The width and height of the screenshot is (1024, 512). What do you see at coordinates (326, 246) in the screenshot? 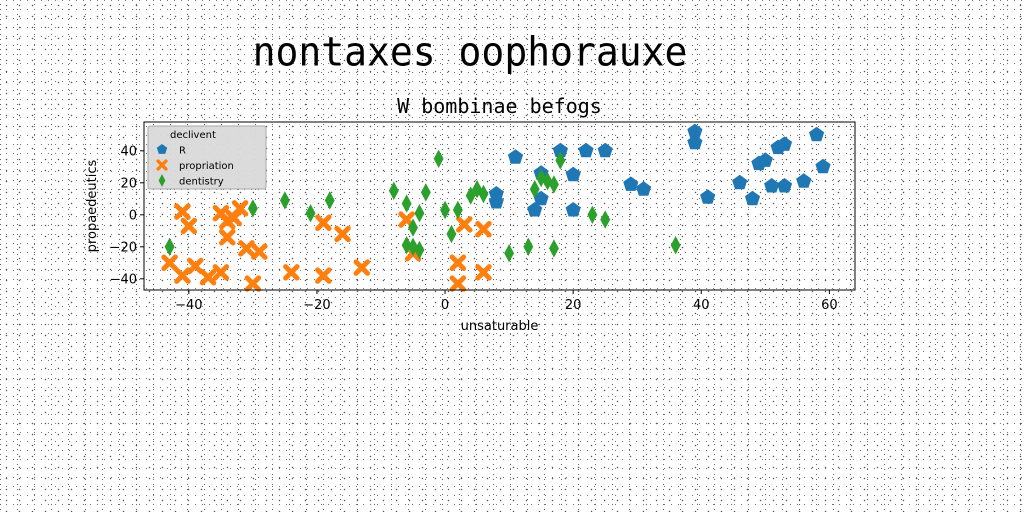
I see `series-propriation` at bounding box center [326, 246].